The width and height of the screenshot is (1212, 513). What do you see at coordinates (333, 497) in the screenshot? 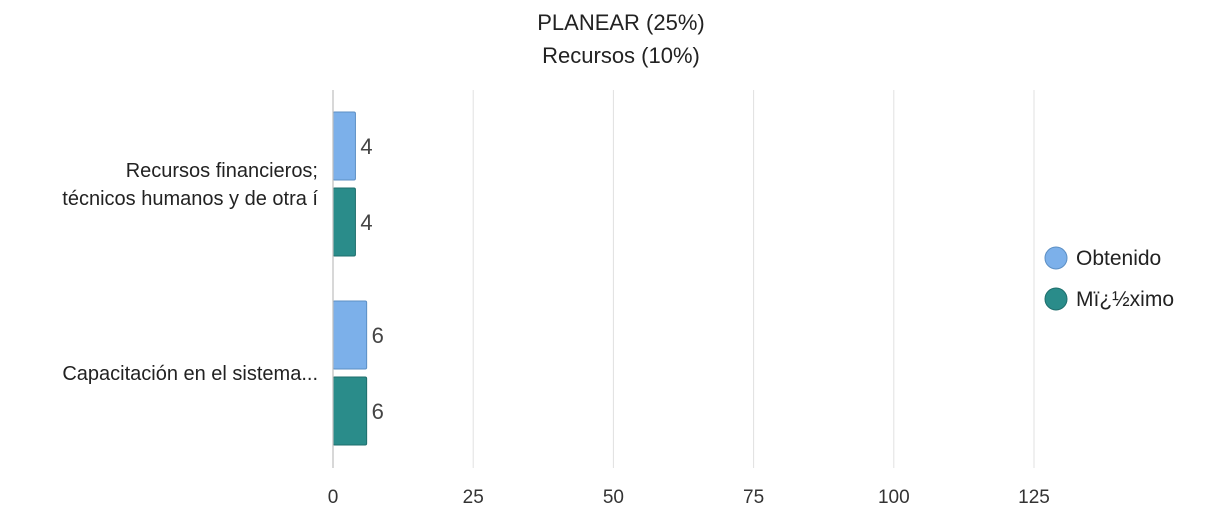
I see `x-tick-label: 0` at bounding box center [333, 497].